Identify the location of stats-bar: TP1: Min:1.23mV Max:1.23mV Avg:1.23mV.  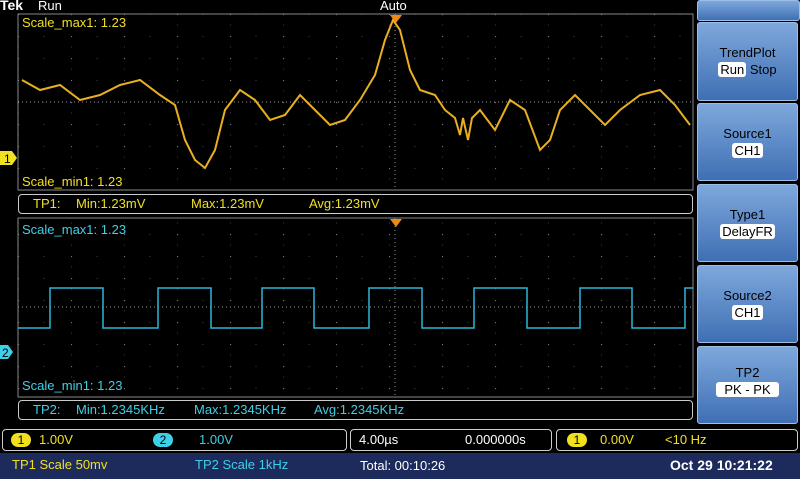
(355, 204).